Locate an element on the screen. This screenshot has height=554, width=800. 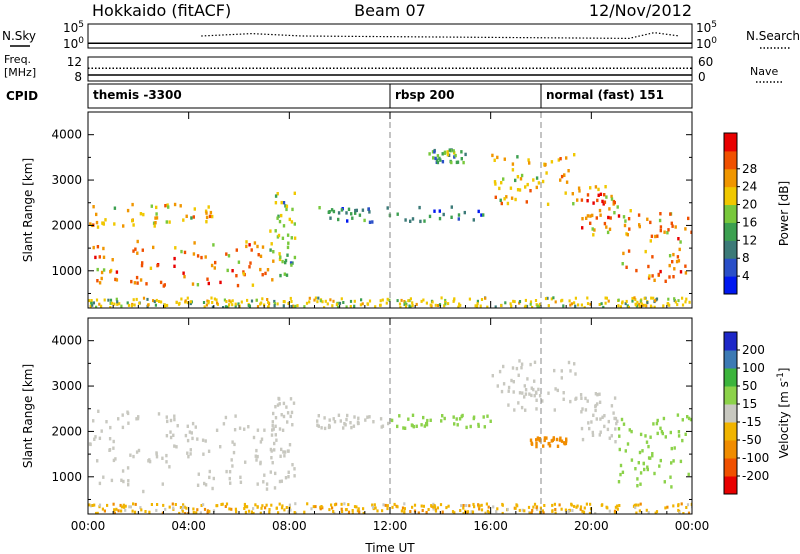
freq-label: Freq. is located at coordinates (17, 59).